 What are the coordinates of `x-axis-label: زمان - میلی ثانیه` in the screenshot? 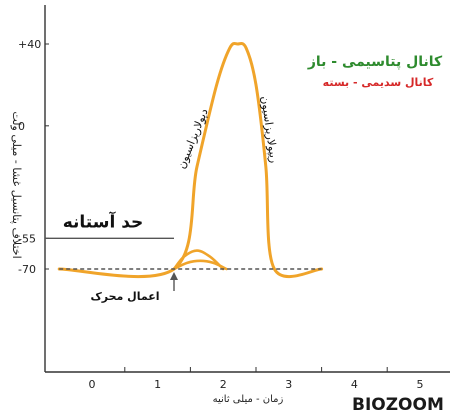 It's located at (248, 399).